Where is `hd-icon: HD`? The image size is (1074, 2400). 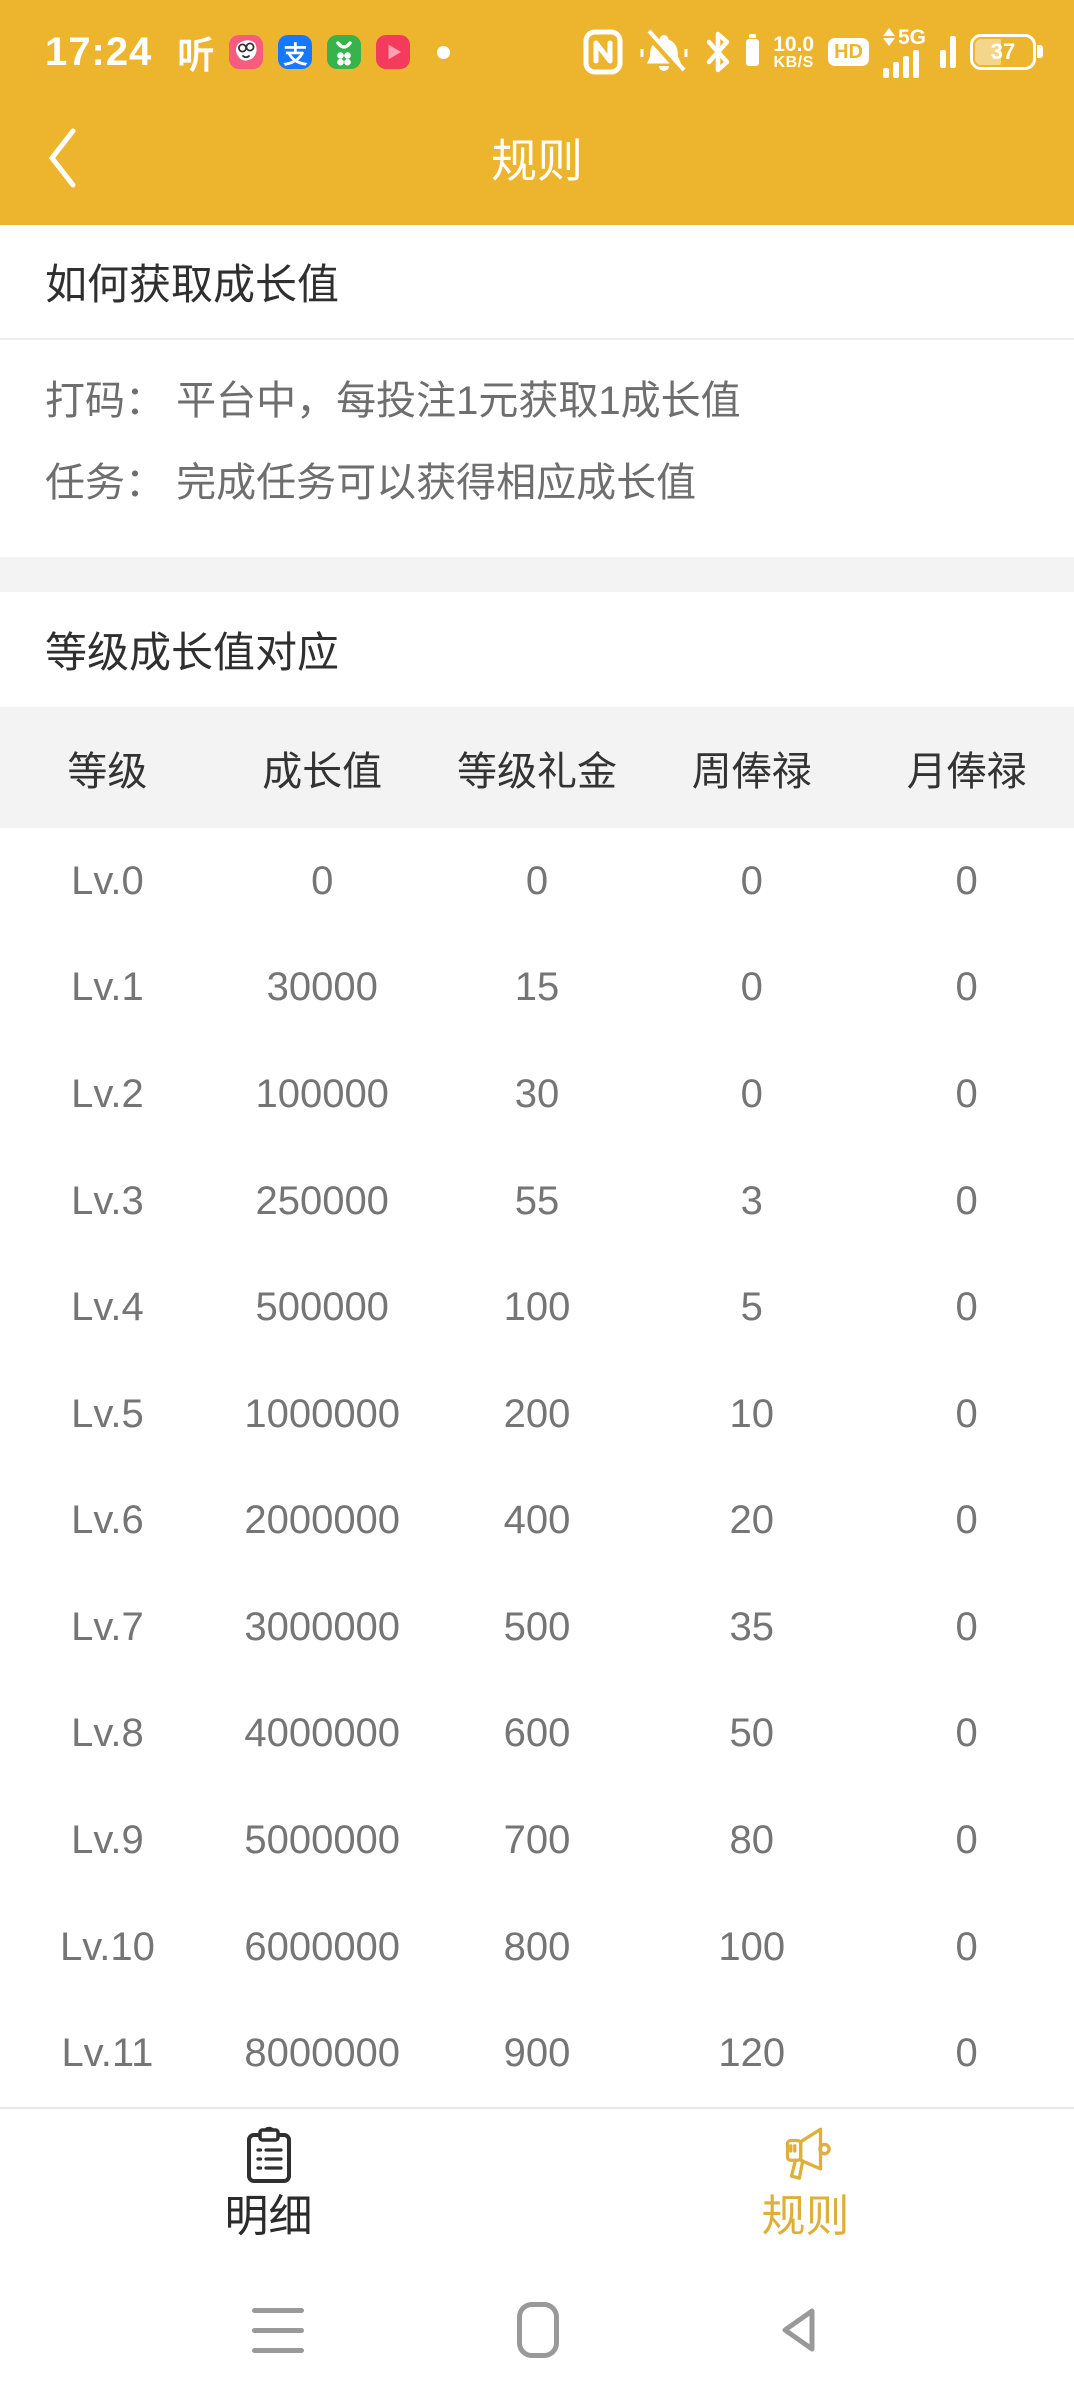
hd-icon: HD is located at coordinates (848, 52).